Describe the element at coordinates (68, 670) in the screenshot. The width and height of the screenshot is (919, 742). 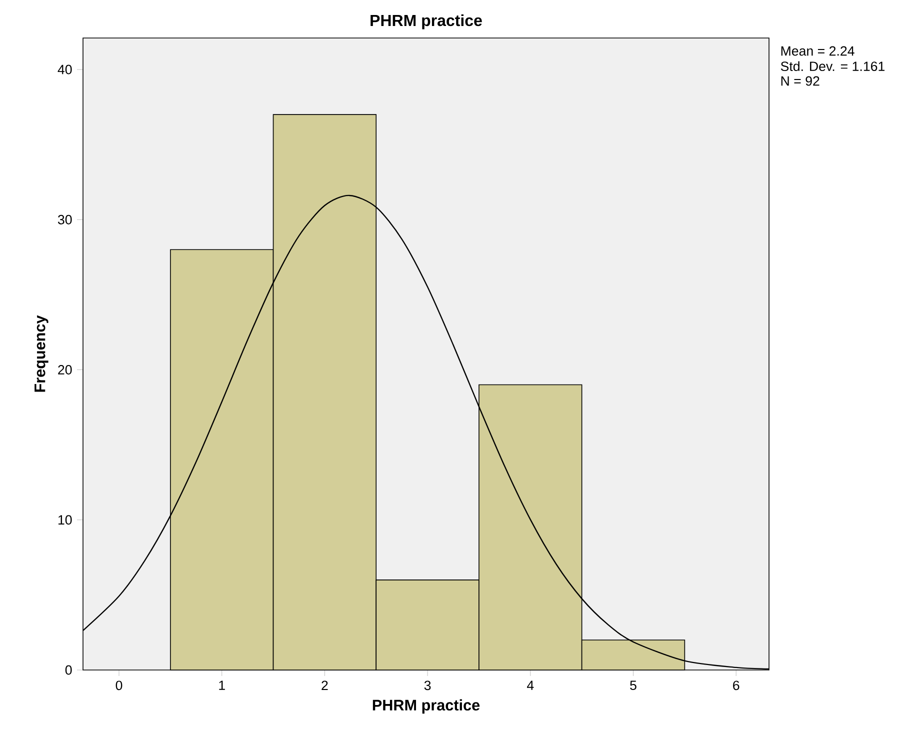
I see `y-tick-label: 0` at that location.